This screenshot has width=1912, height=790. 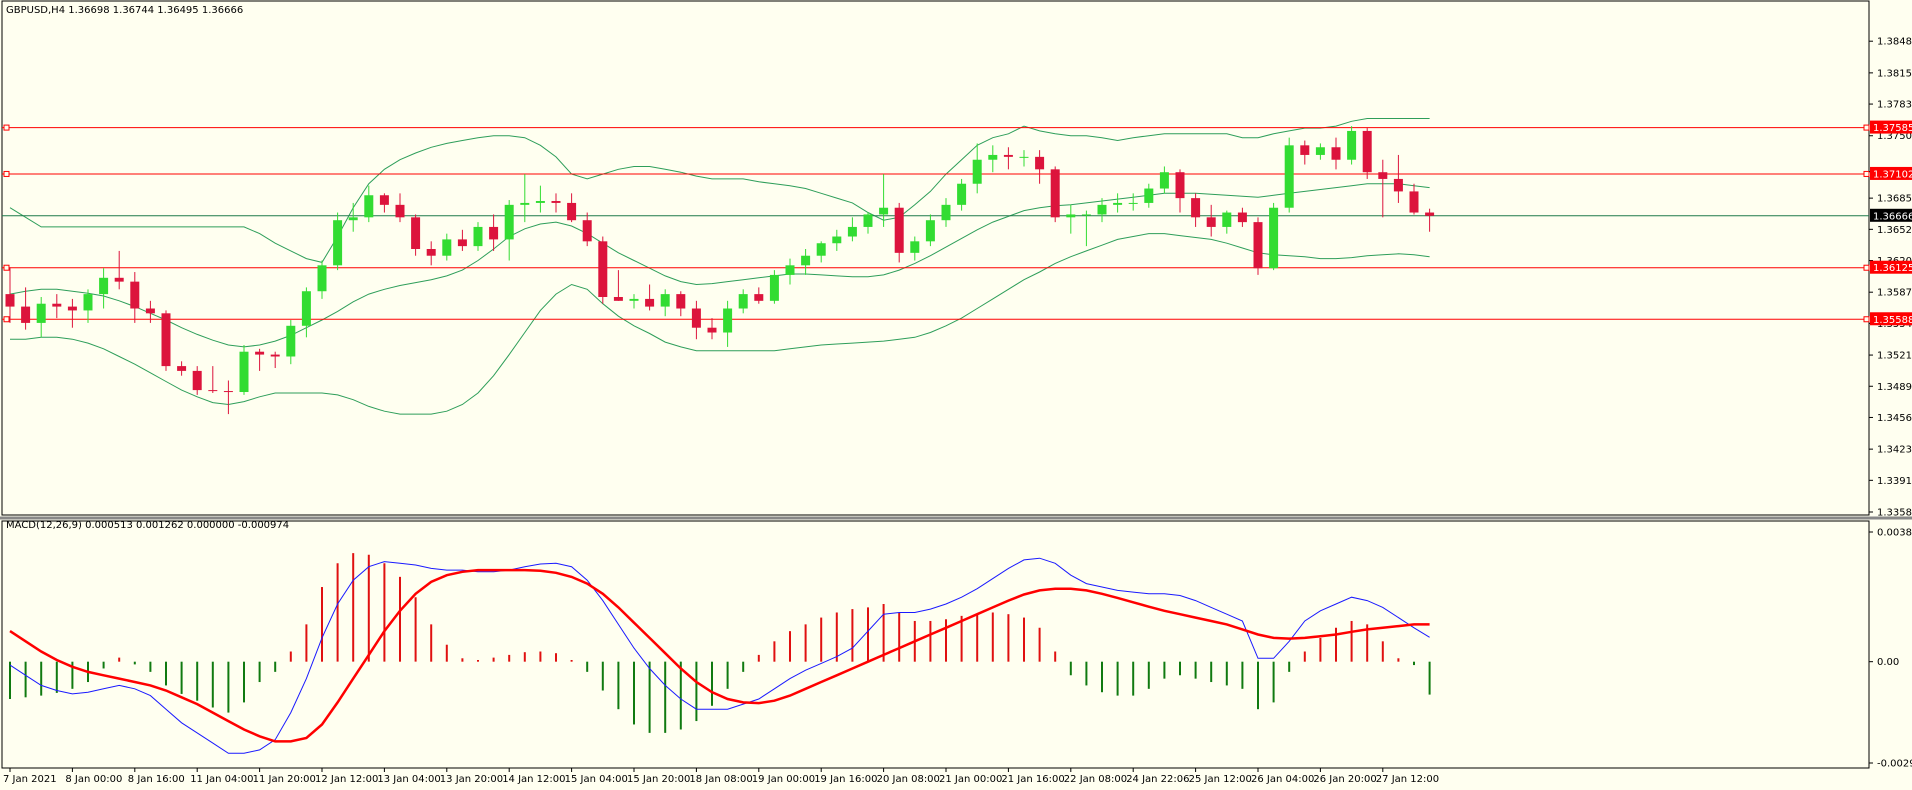 What do you see at coordinates (1894, 73) in the screenshot?
I see `price-y-tick-label: 1.38155` at bounding box center [1894, 73].